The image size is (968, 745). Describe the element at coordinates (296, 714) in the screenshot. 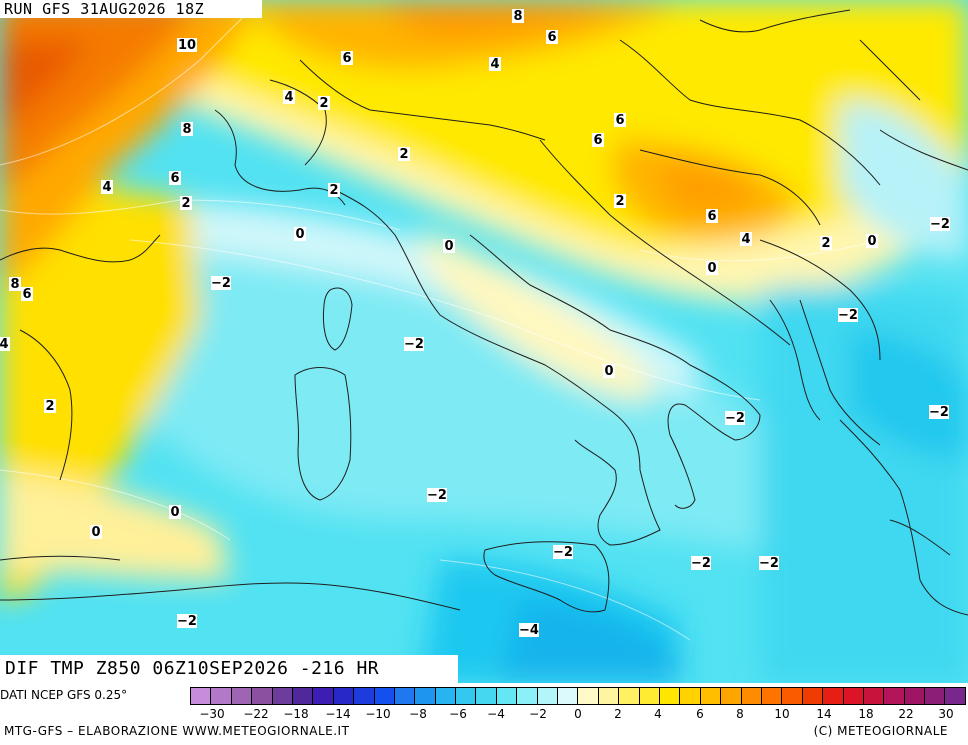

I see `legend-tick-label: −18` at that location.